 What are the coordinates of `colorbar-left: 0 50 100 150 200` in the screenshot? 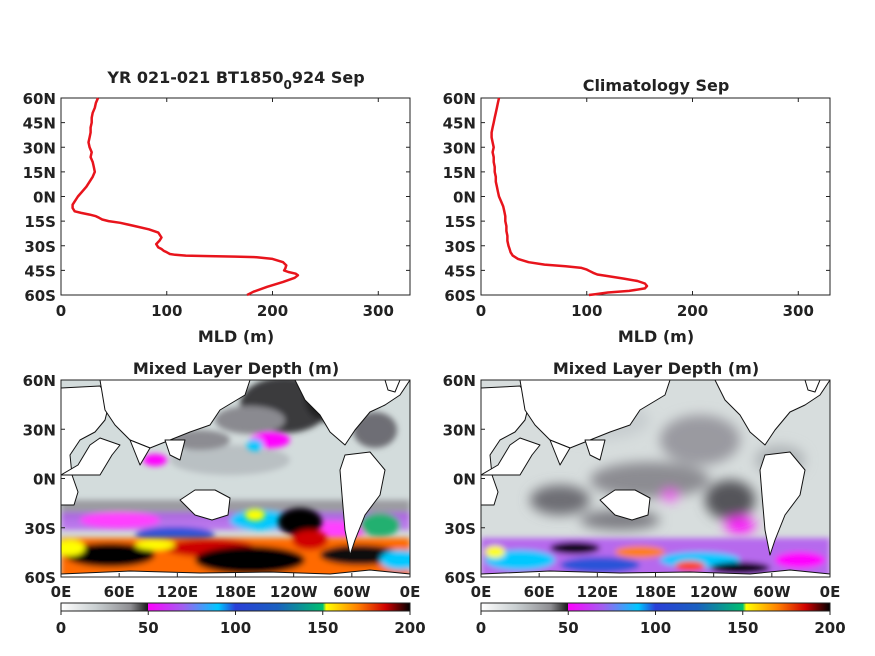 It's located at (241, 619).